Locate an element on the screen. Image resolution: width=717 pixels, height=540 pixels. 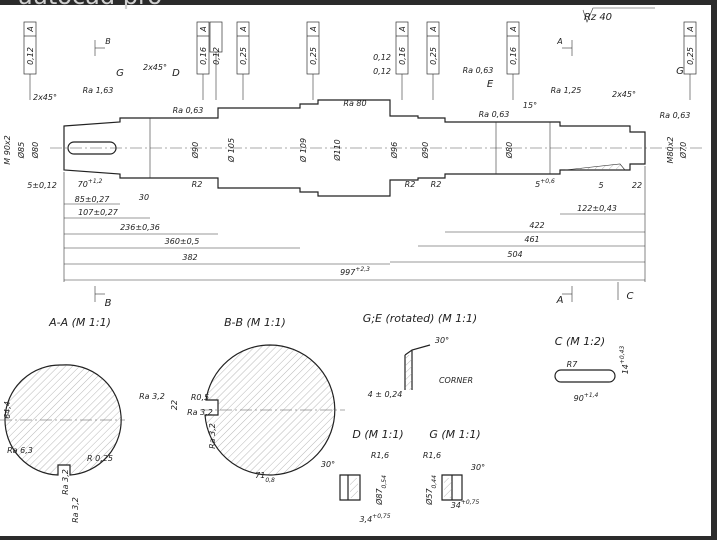
label: R7 is located at coordinates (573, 364).